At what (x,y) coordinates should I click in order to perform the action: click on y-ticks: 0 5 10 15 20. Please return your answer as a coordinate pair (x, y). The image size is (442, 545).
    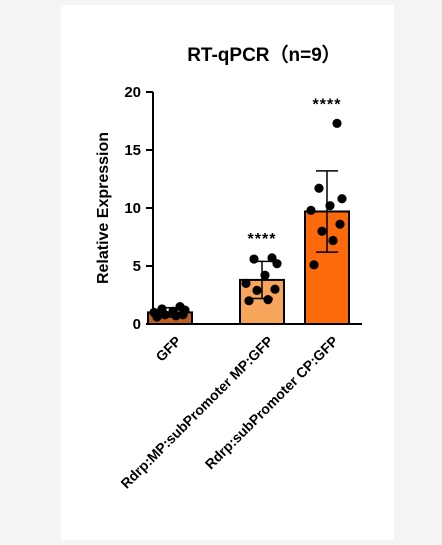
    Looking at the image, I should click on (138, 208).